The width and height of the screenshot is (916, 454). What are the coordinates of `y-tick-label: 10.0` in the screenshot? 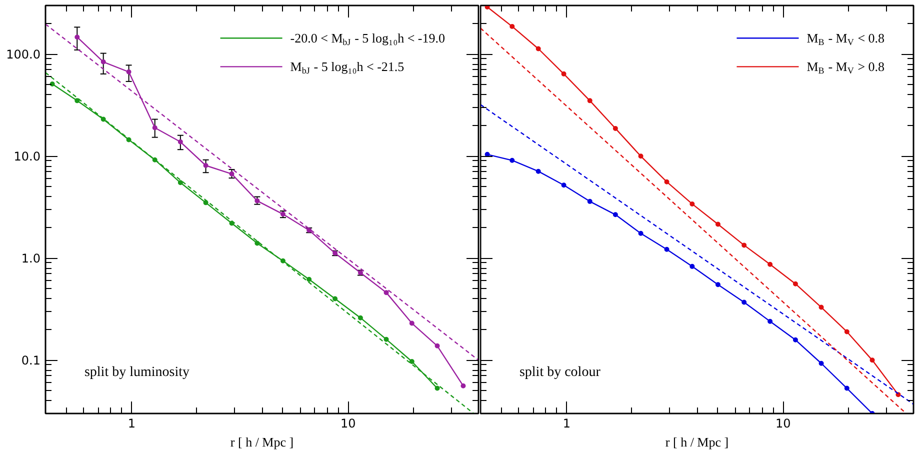 It's located at (27, 157).